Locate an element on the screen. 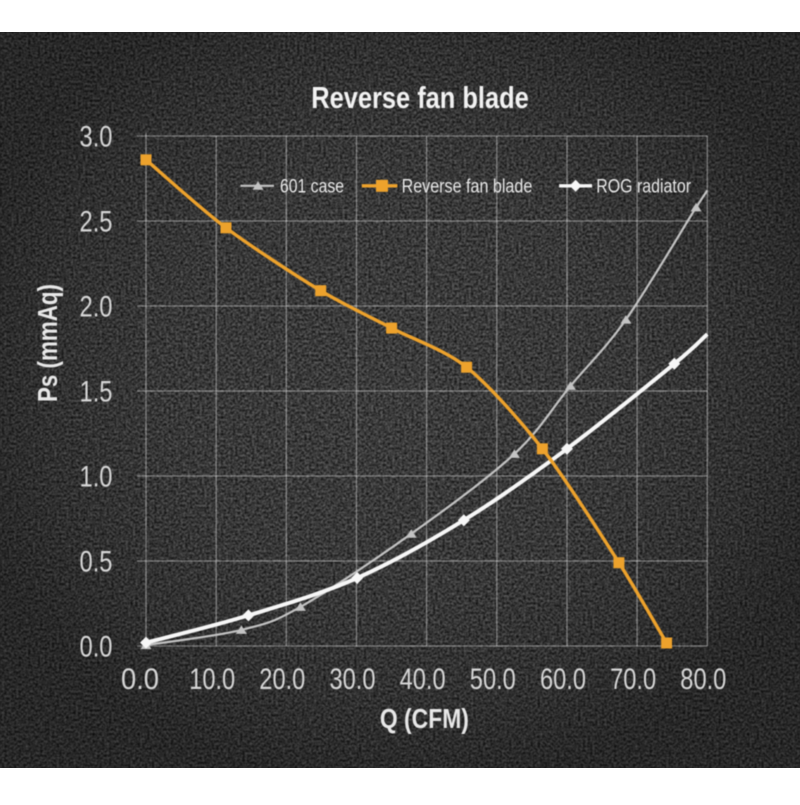 The height and width of the screenshot is (805, 800). svg-text: 30.0 is located at coordinates (353, 679).